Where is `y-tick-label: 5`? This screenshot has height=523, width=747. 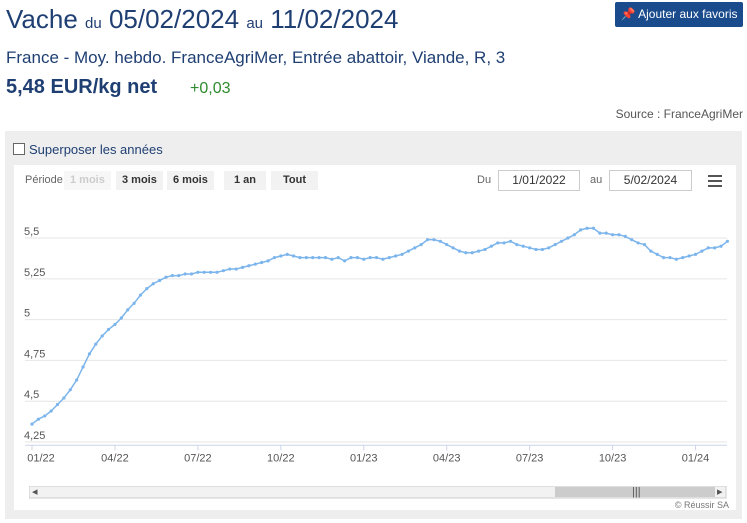 y-tick-label: 5 is located at coordinates (27, 314).